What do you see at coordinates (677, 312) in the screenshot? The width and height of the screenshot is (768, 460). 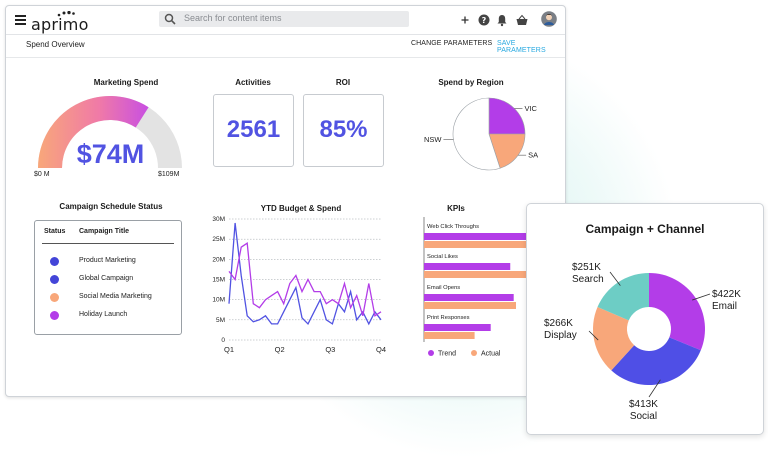 I see `donut-slice-email` at bounding box center [677, 312].